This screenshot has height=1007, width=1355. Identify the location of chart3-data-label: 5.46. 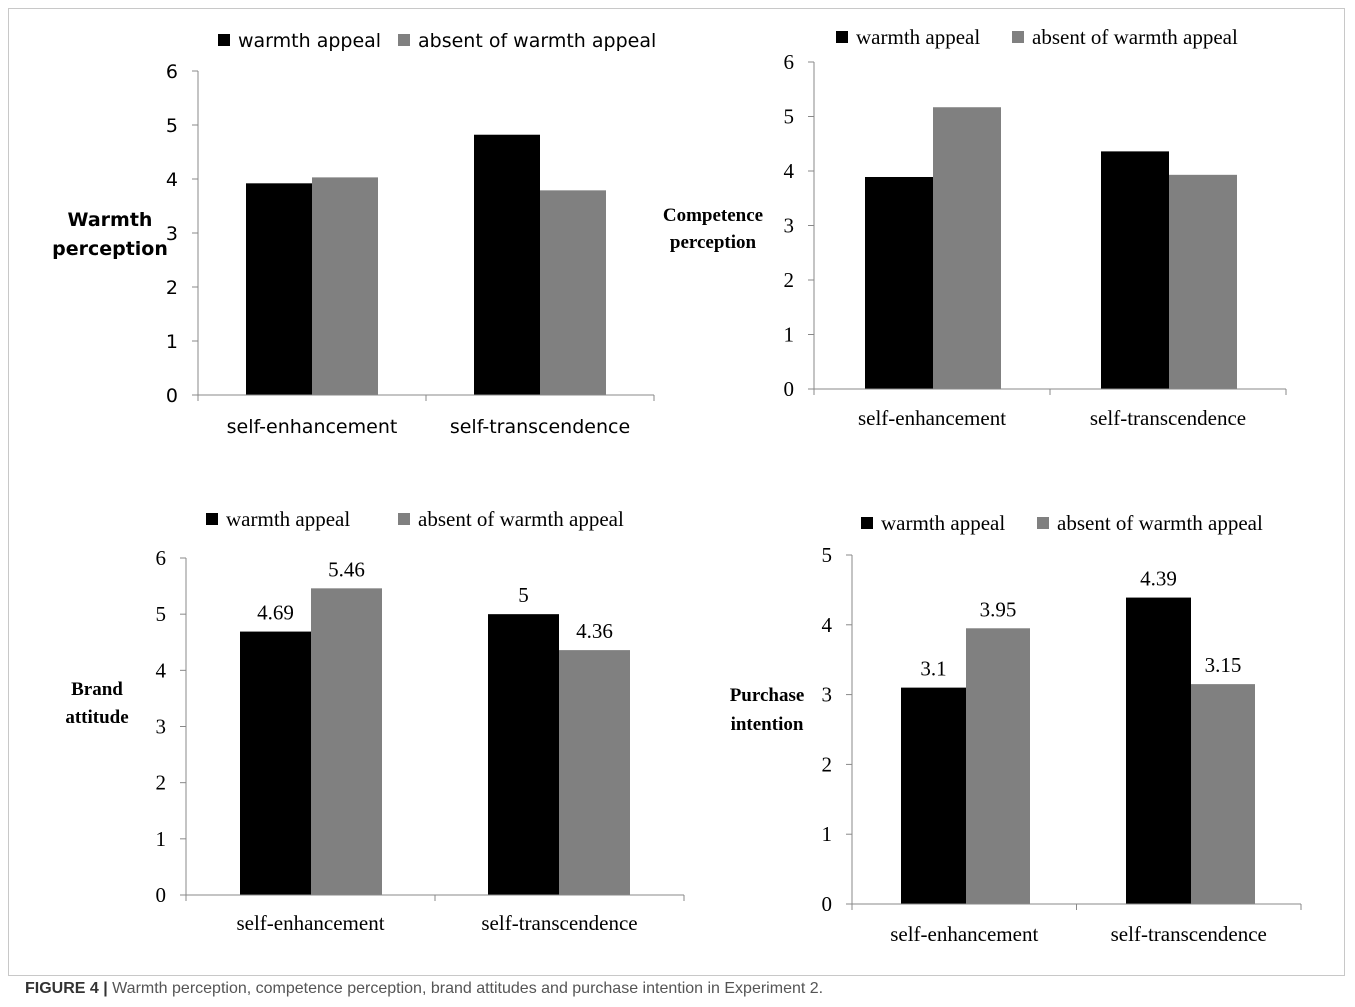
(346, 569).